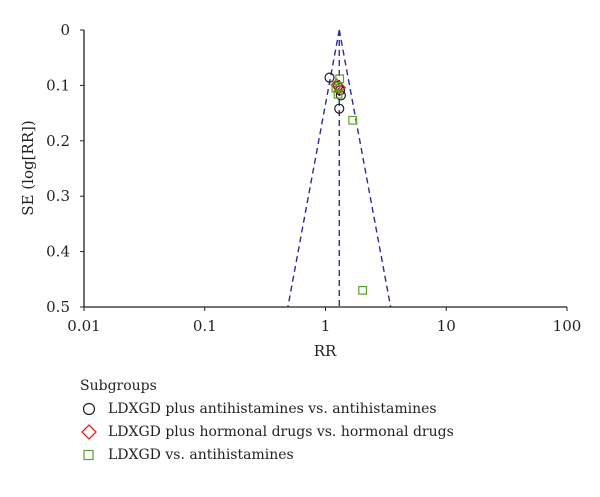  I want to click on x-tick-label: 0.1, so click(205, 326).